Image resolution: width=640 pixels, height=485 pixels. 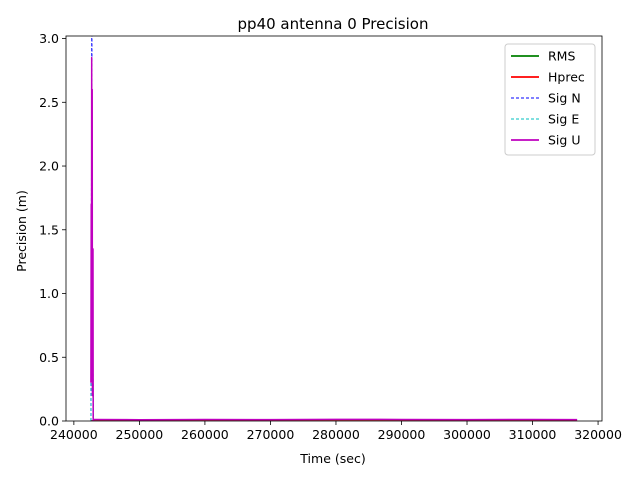 What do you see at coordinates (21, 231) in the screenshot?
I see `y-axis-label: Precision (m)` at bounding box center [21, 231].